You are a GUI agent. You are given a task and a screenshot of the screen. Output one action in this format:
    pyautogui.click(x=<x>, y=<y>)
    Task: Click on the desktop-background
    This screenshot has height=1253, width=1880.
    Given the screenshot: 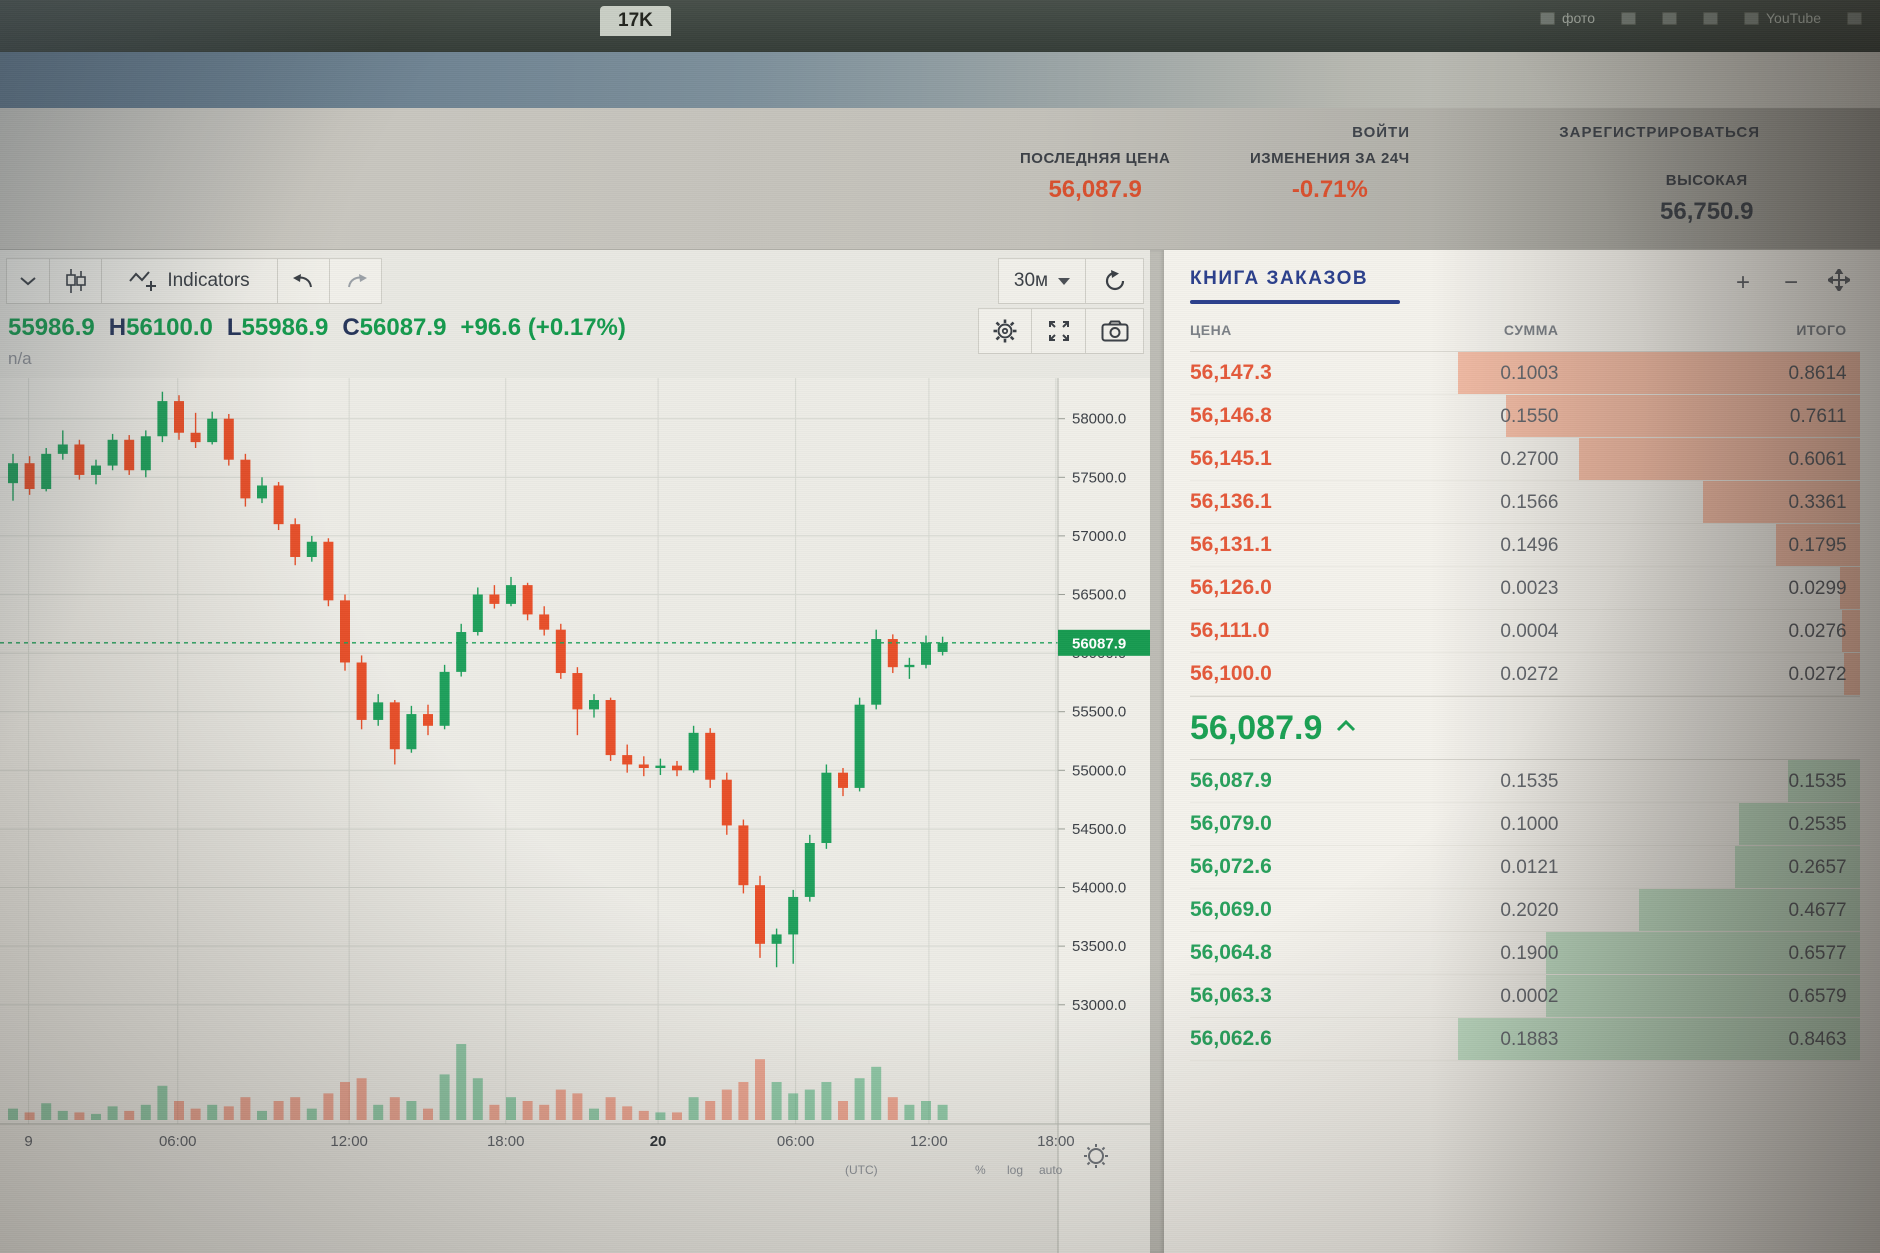 What is the action you would take?
    pyautogui.click(x=940, y=80)
    